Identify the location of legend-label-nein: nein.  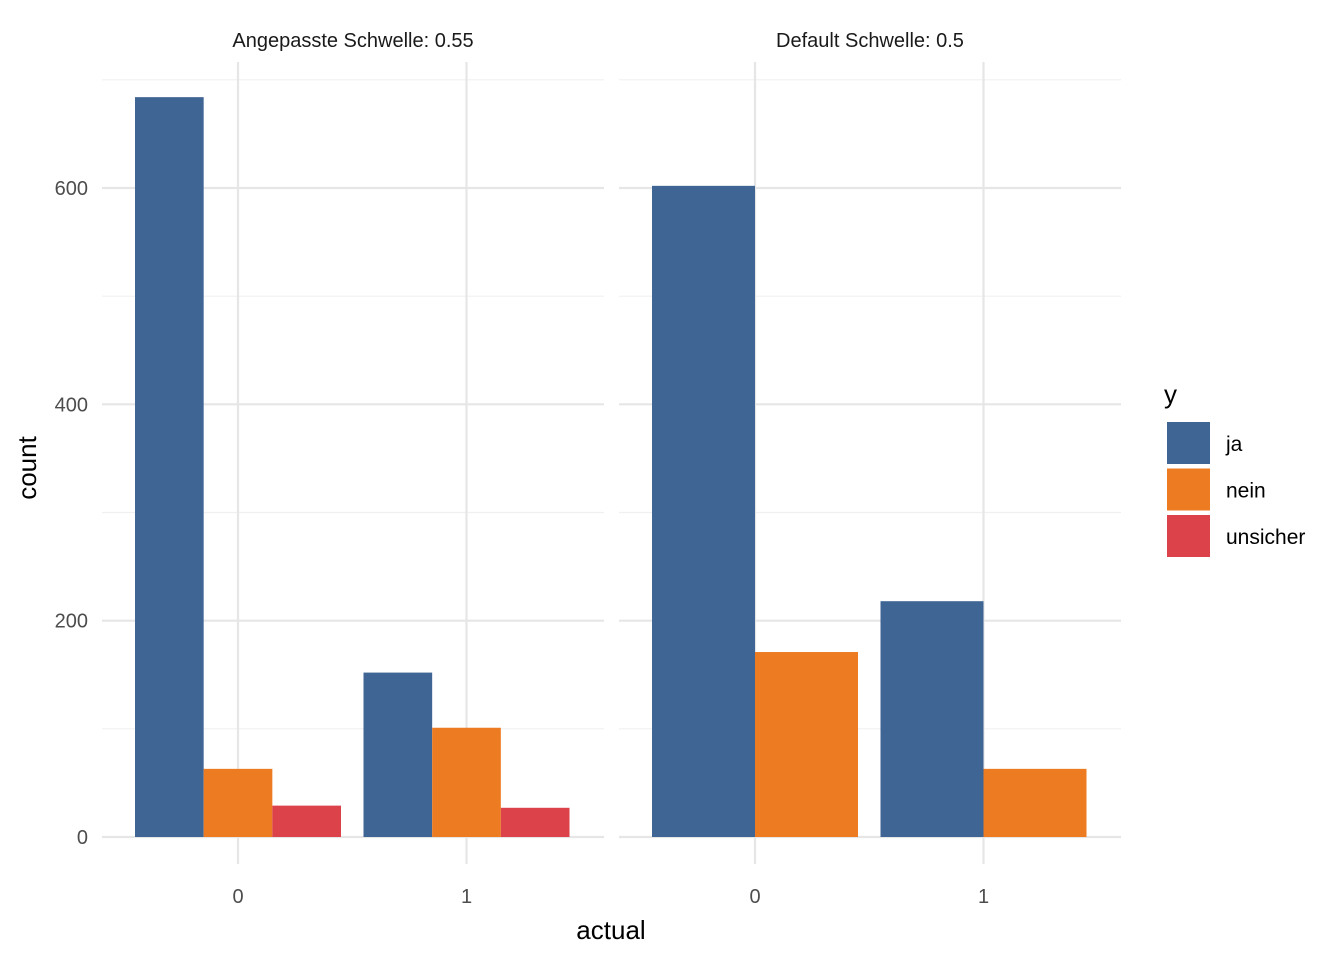
(1246, 491).